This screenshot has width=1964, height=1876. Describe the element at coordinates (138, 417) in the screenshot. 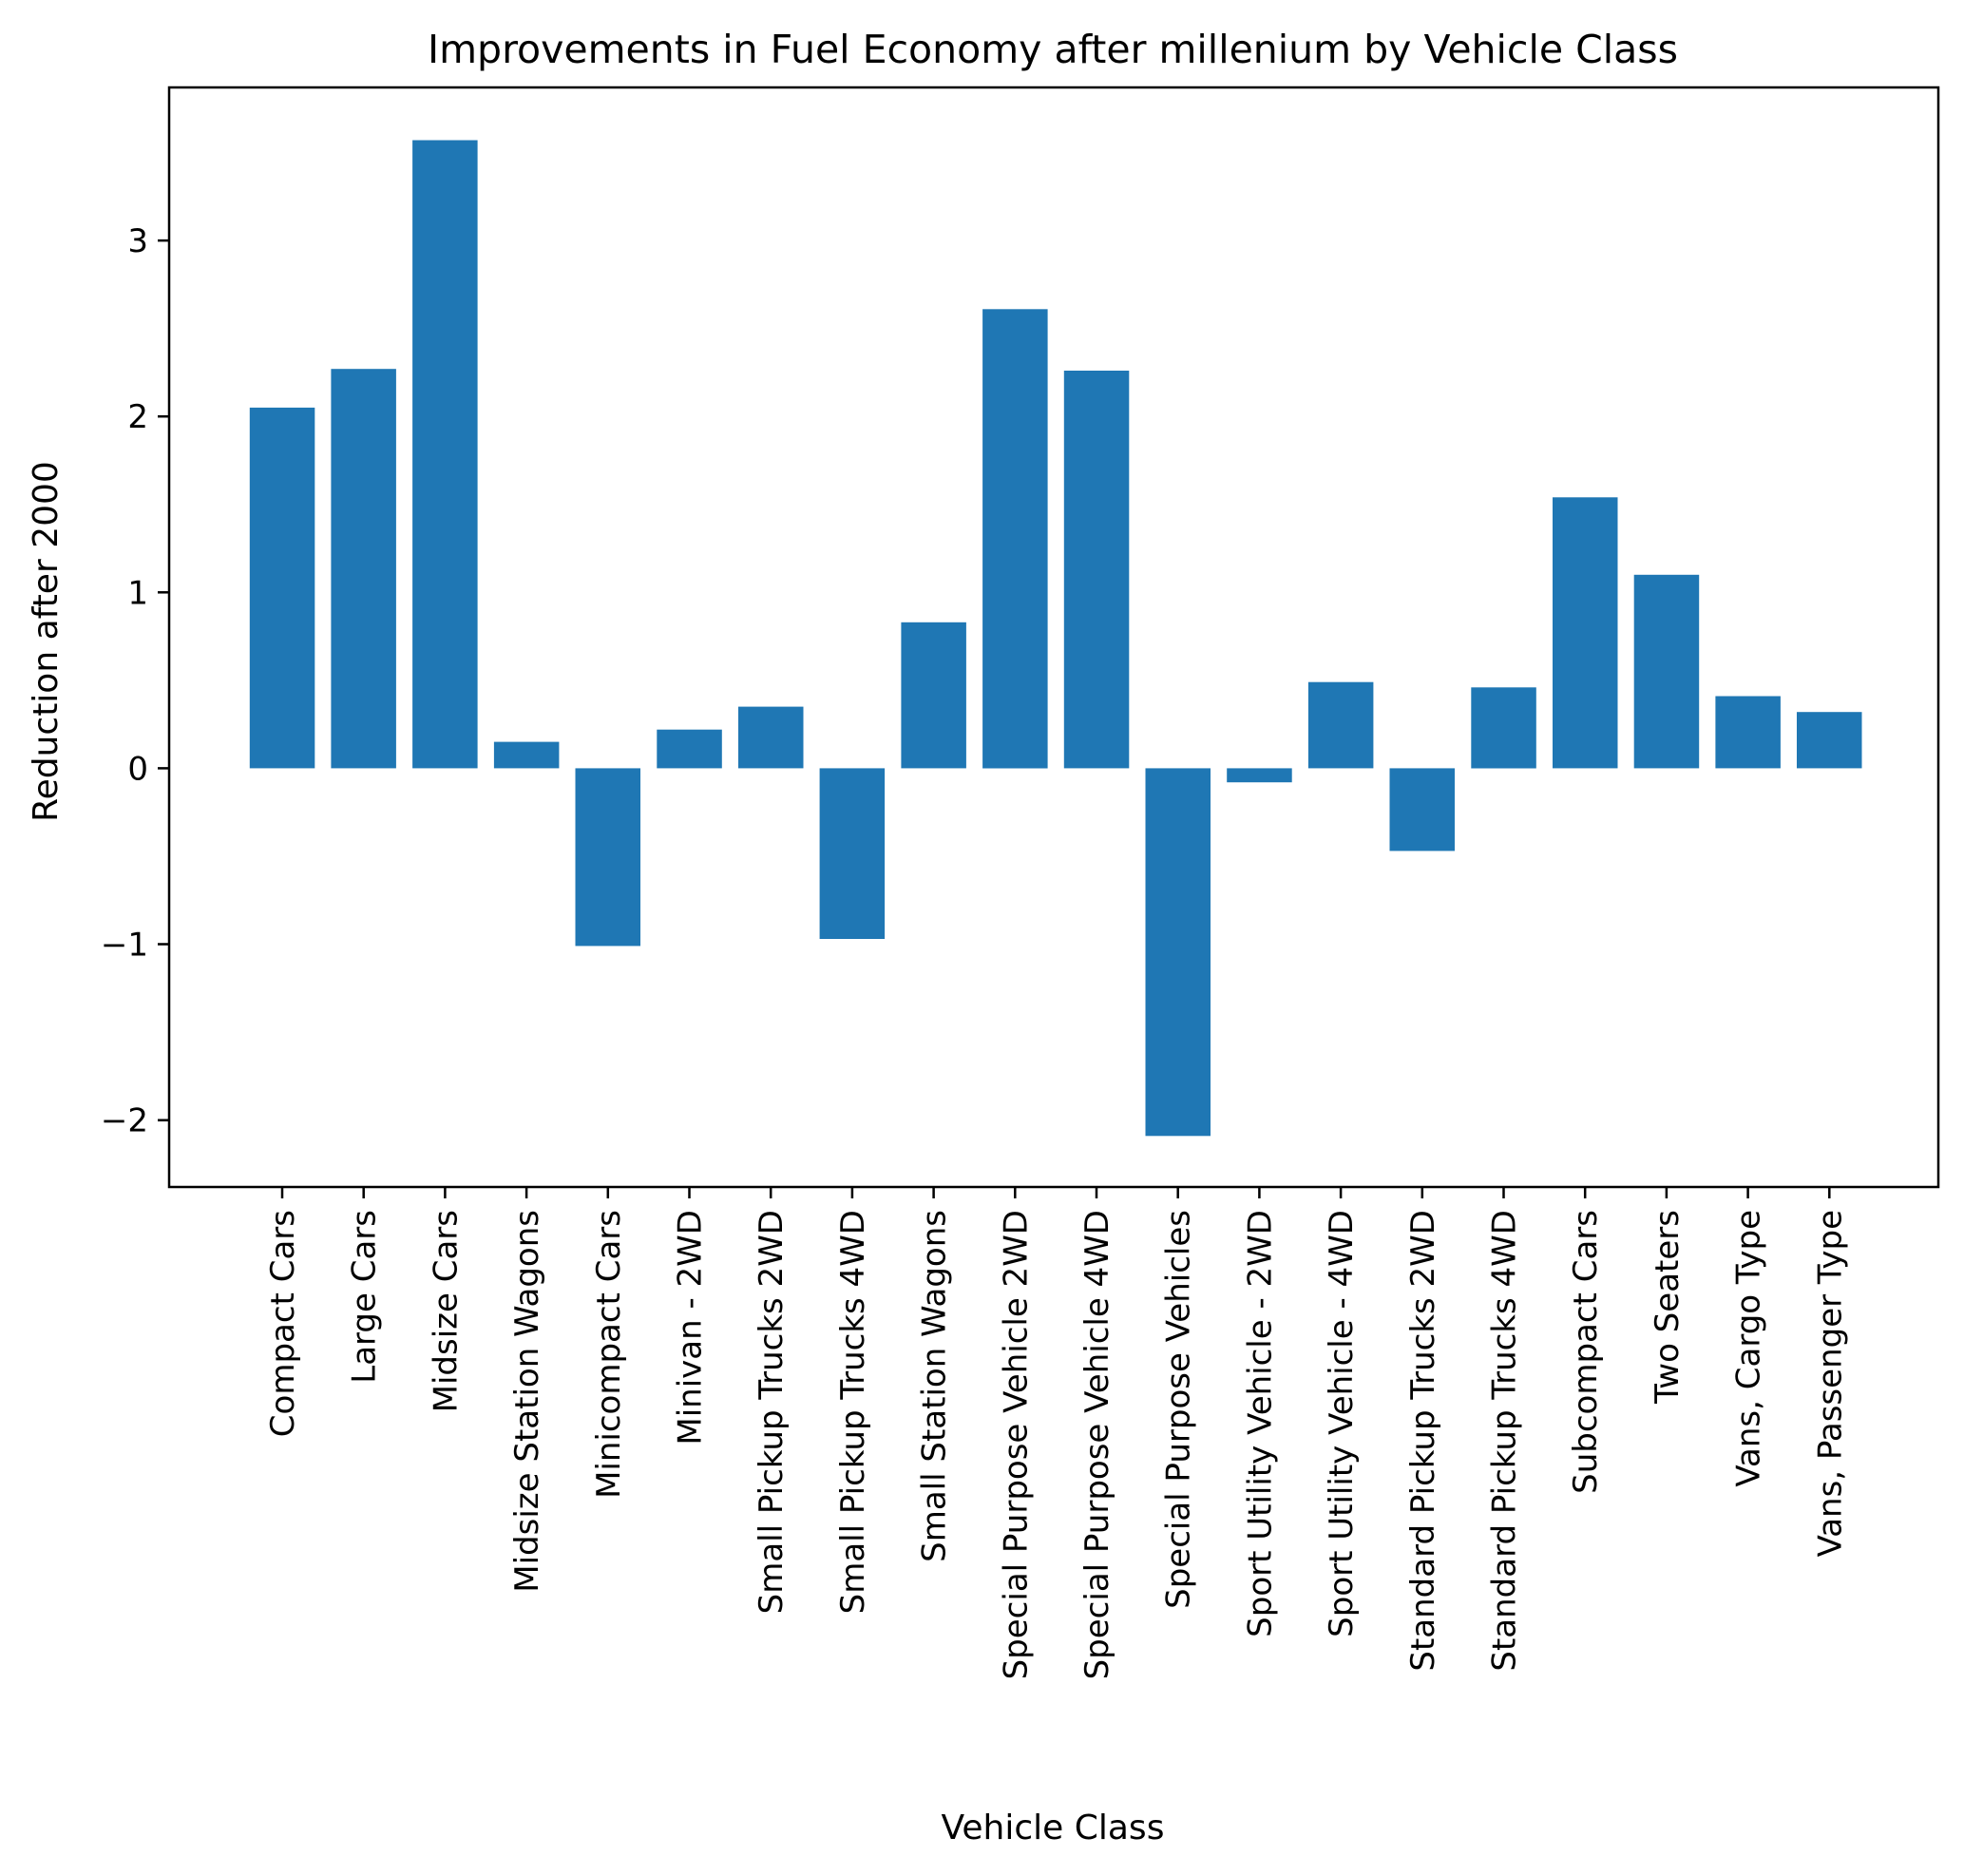

I see `y-tick-label: 2` at that location.